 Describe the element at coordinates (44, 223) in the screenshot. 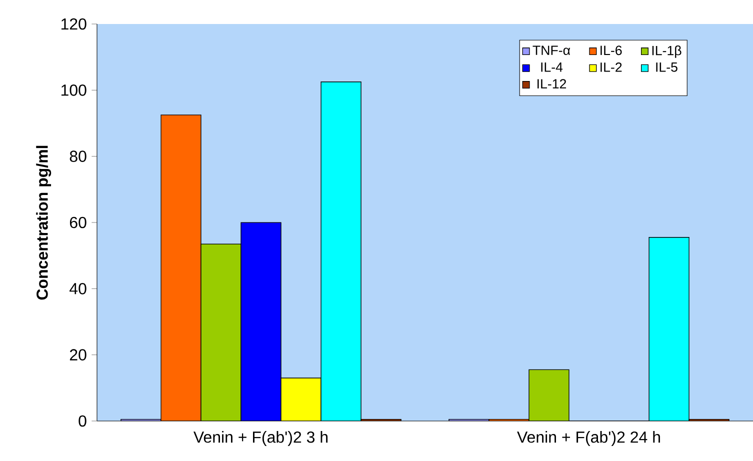

I see `y-axis-title: Concentration pg/ml` at that location.